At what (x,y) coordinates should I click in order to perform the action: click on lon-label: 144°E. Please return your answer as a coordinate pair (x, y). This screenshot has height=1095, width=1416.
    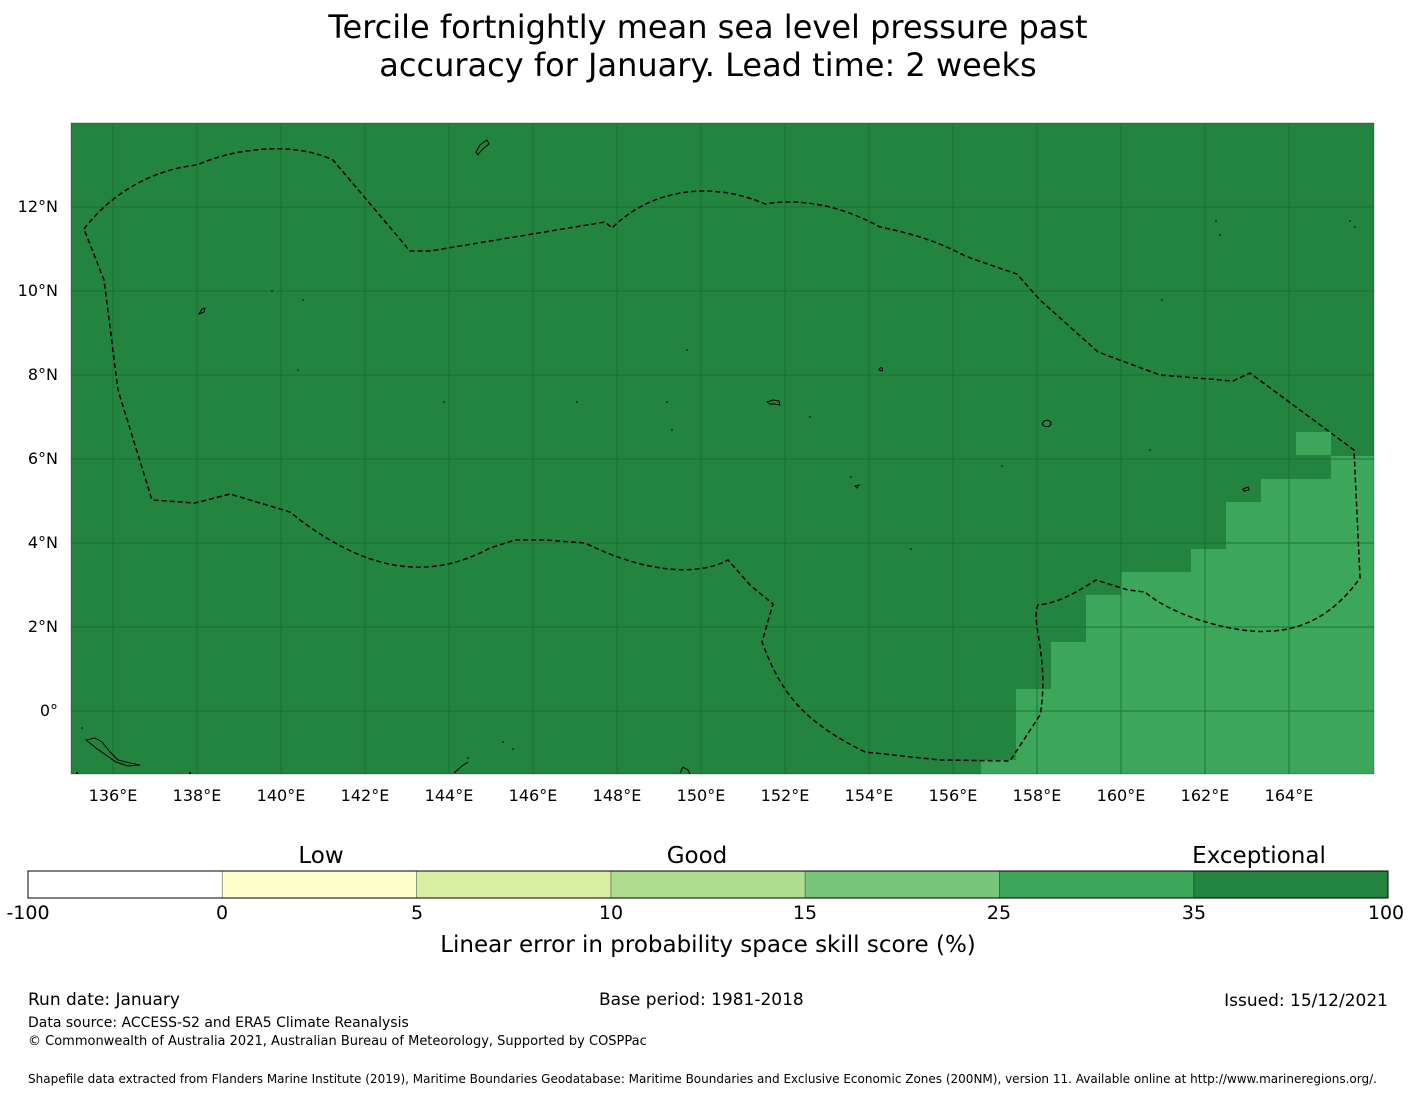
    Looking at the image, I should click on (449, 795).